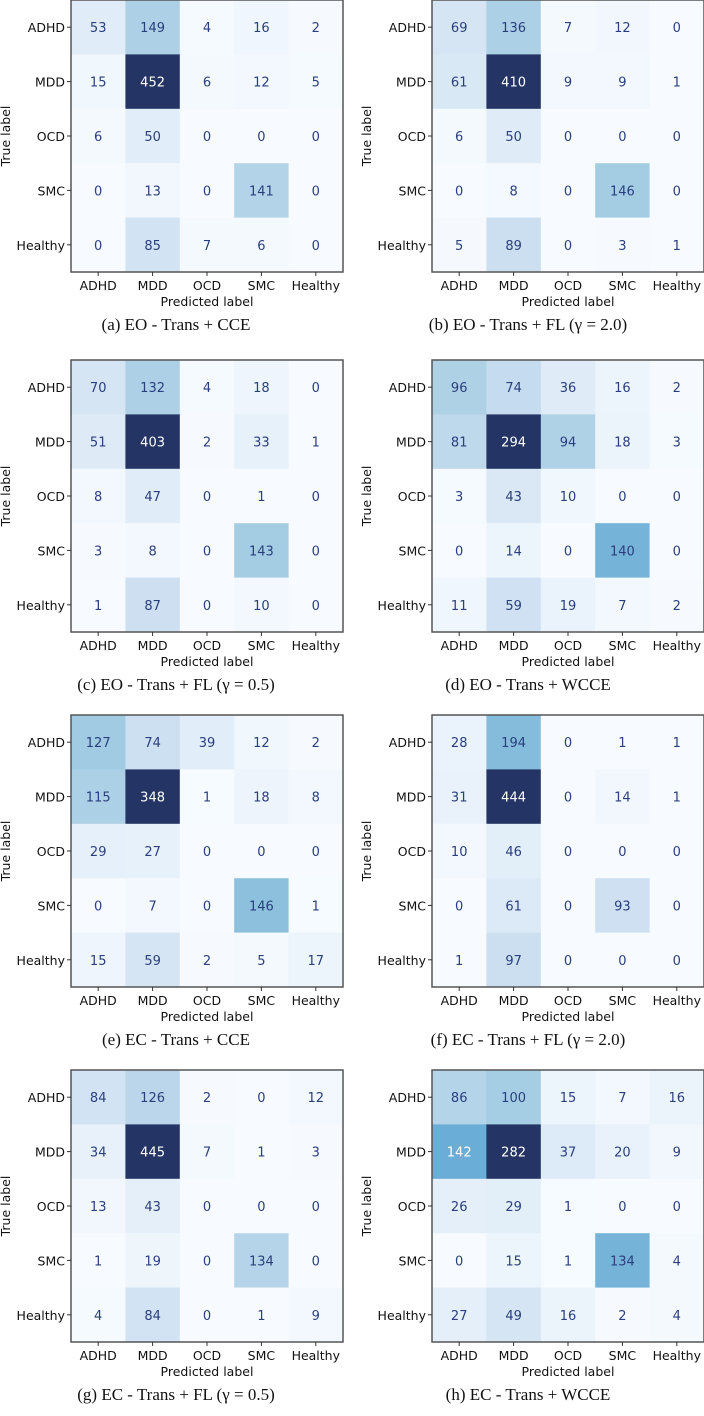 This screenshot has width=704, height=1416. I want to click on cell-value-label: 3, so click(316, 1153).